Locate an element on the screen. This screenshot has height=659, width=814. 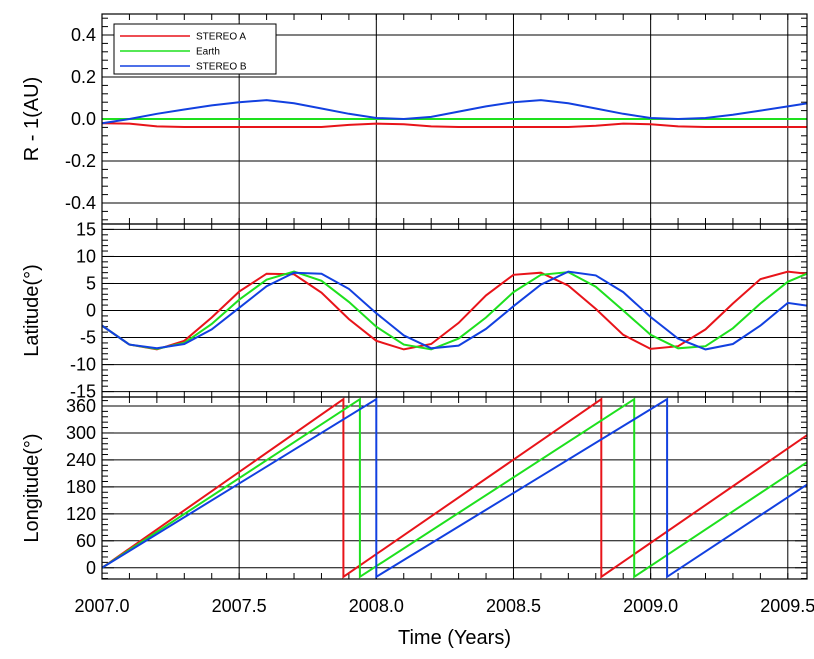
y-axis-title: Longitude(°) is located at coordinates (32, 487).